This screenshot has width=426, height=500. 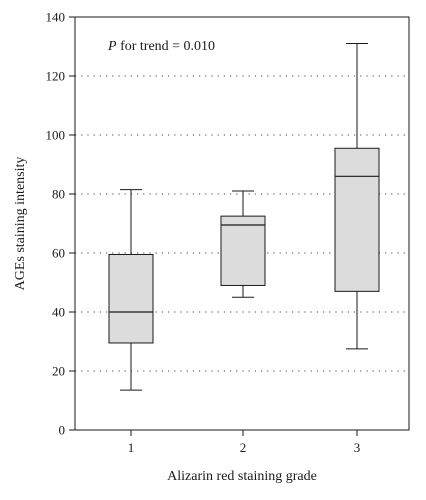 What do you see at coordinates (20, 224) in the screenshot?
I see `y-axis-title: AGEs staining intensity` at bounding box center [20, 224].